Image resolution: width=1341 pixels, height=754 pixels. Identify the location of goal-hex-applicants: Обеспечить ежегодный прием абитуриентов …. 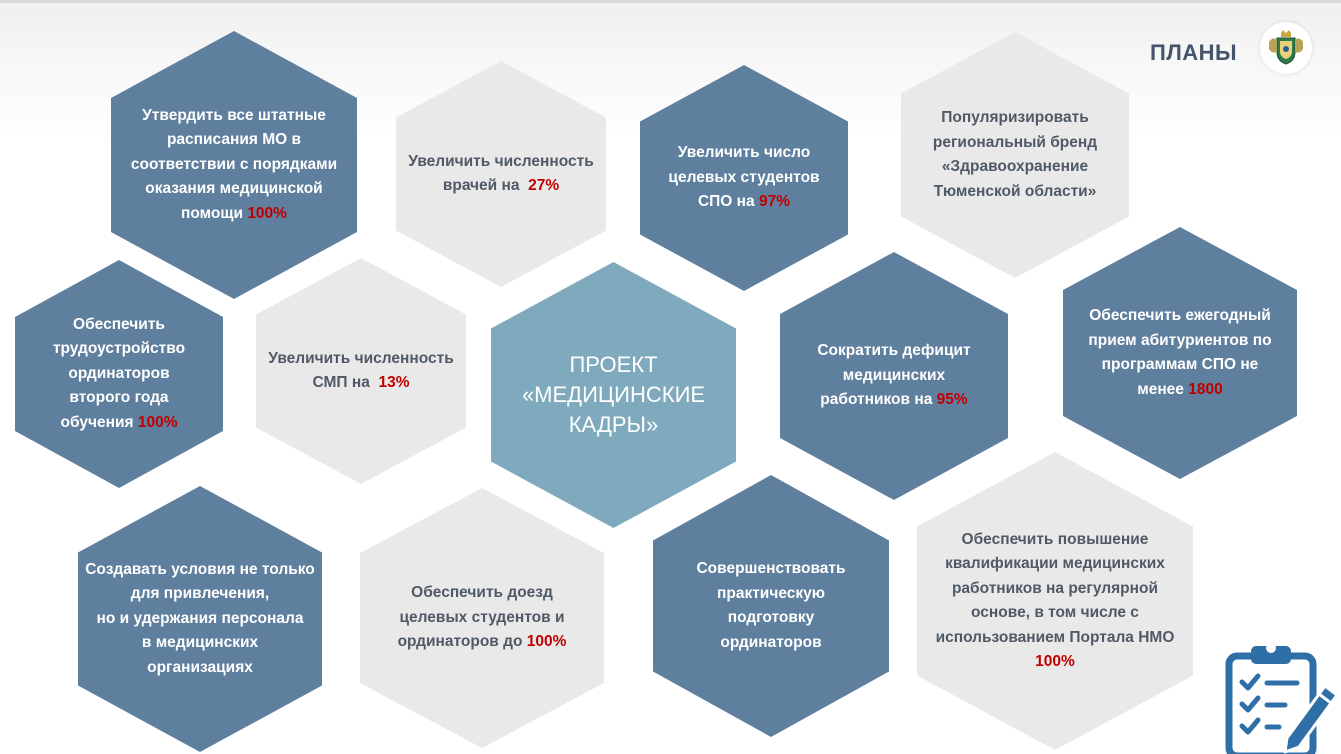
(1180, 353).